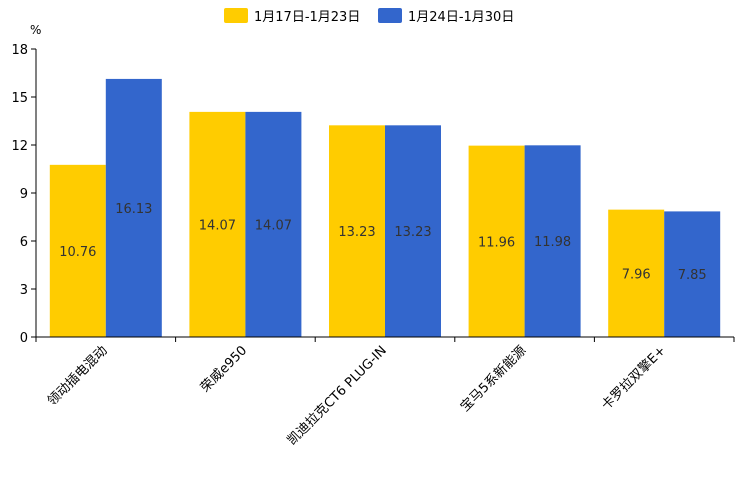 The width and height of the screenshot is (744, 496). Describe the element at coordinates (307, 17) in the screenshot. I see `legend-label-1: 1月17日-1月23日` at that location.